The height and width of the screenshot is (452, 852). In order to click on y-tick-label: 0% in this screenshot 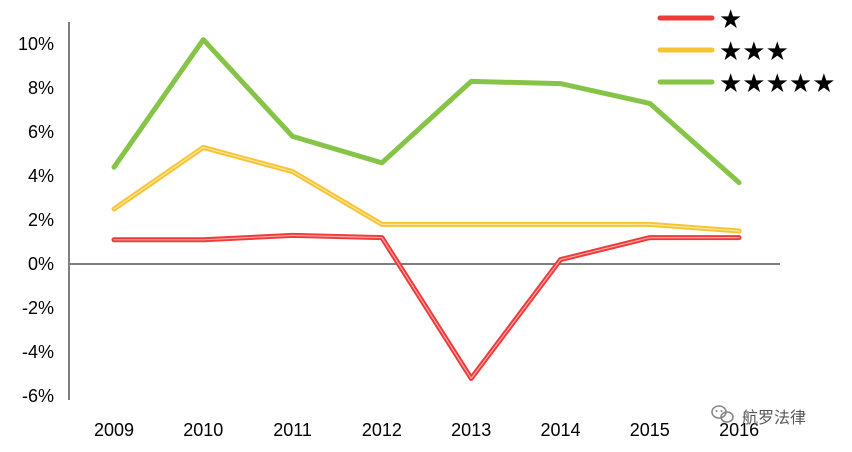, I will do `click(41, 264)`.